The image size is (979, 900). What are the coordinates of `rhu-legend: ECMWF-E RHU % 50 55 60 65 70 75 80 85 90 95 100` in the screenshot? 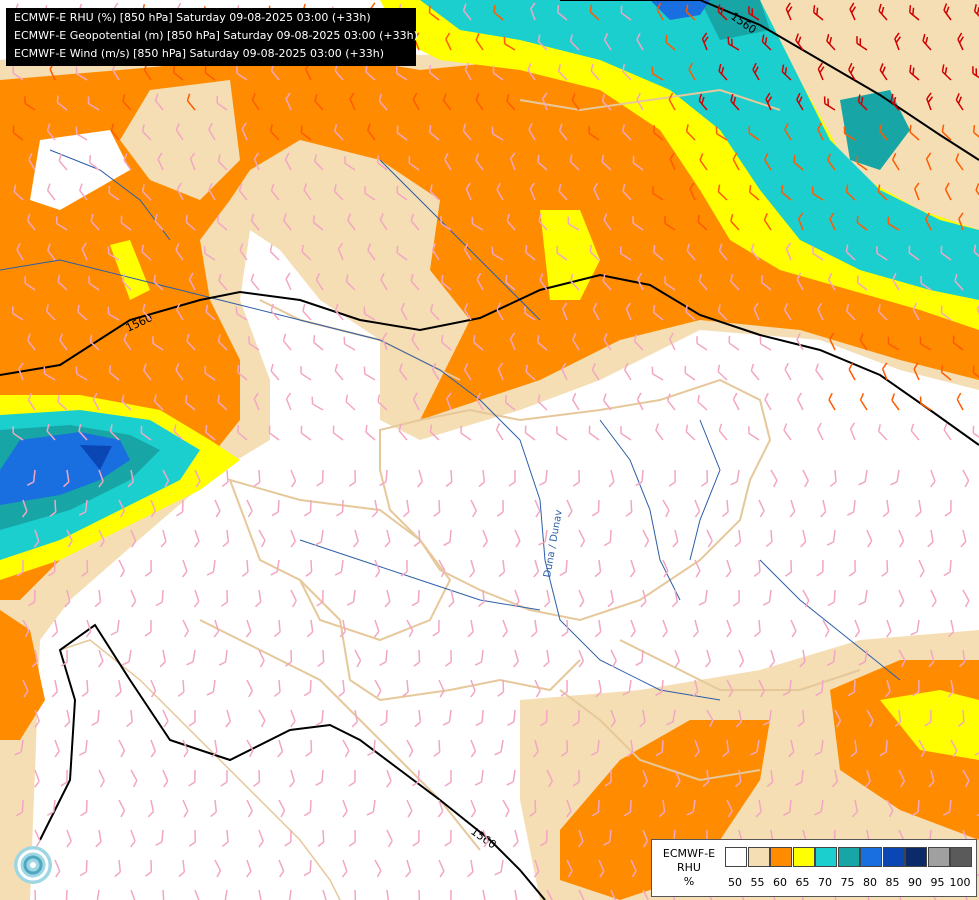 It's located at (814, 868).